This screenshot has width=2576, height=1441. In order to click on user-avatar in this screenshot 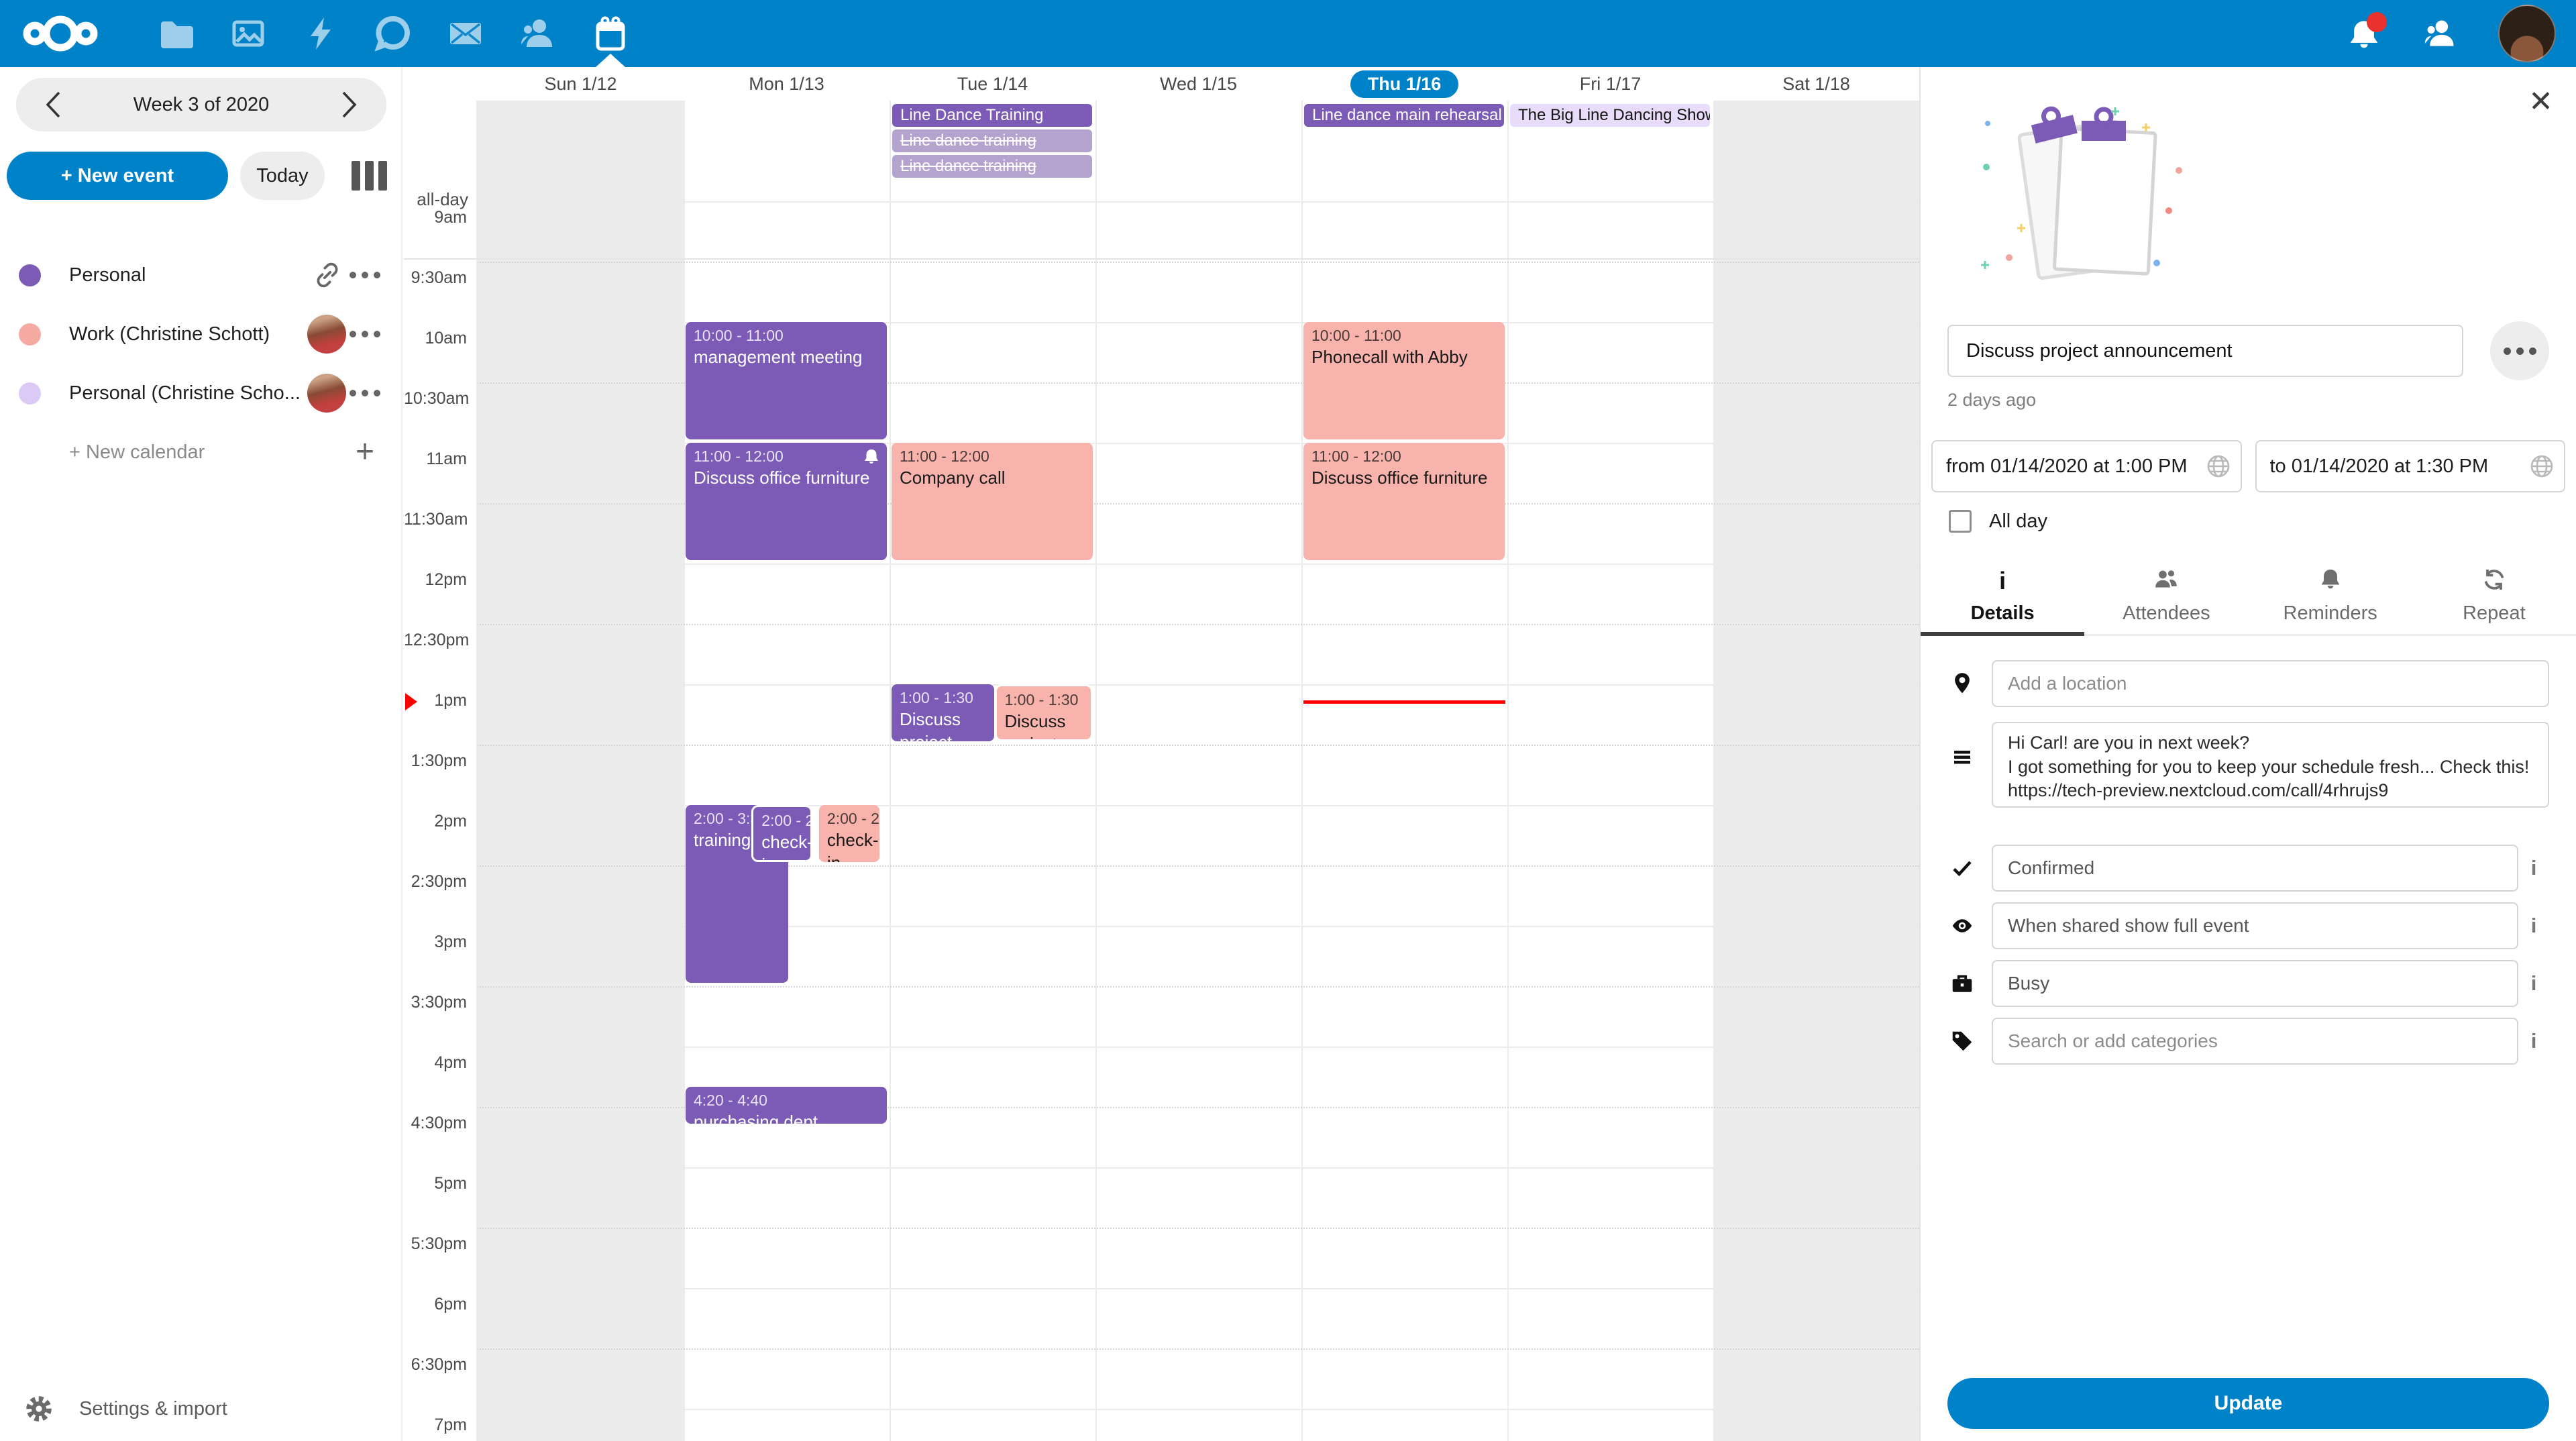, I will do `click(2527, 33)`.